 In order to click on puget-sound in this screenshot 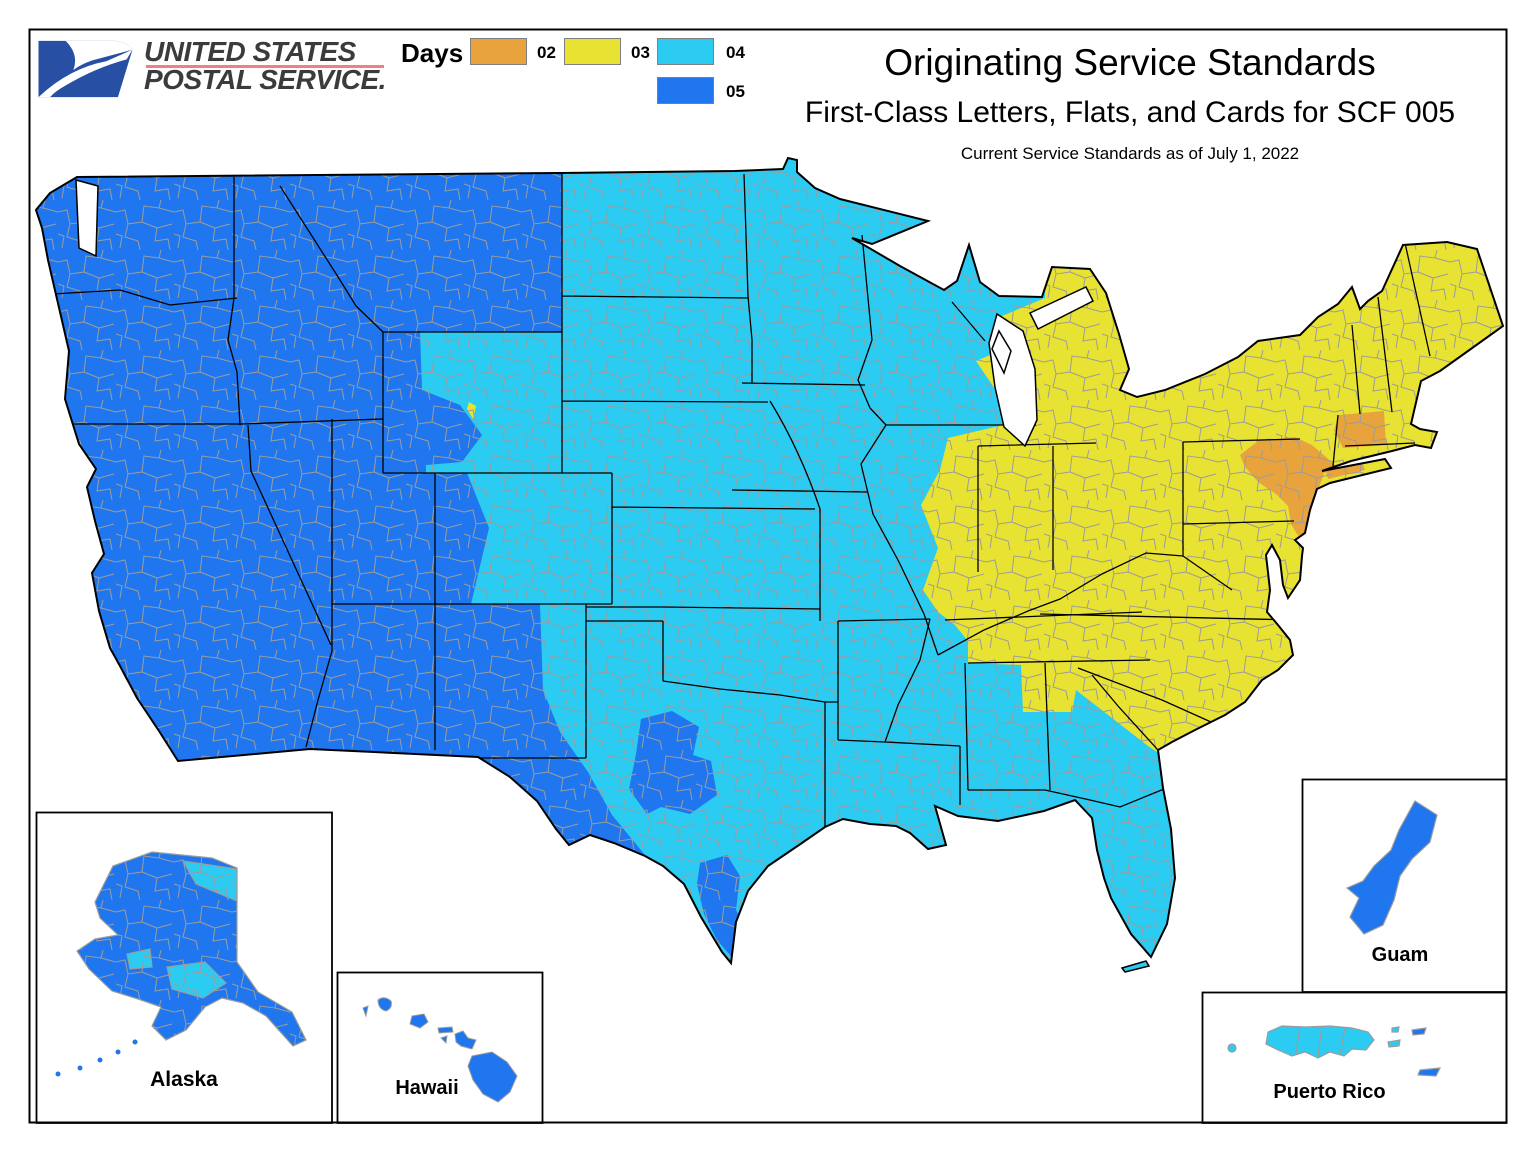, I will do `click(87, 218)`.